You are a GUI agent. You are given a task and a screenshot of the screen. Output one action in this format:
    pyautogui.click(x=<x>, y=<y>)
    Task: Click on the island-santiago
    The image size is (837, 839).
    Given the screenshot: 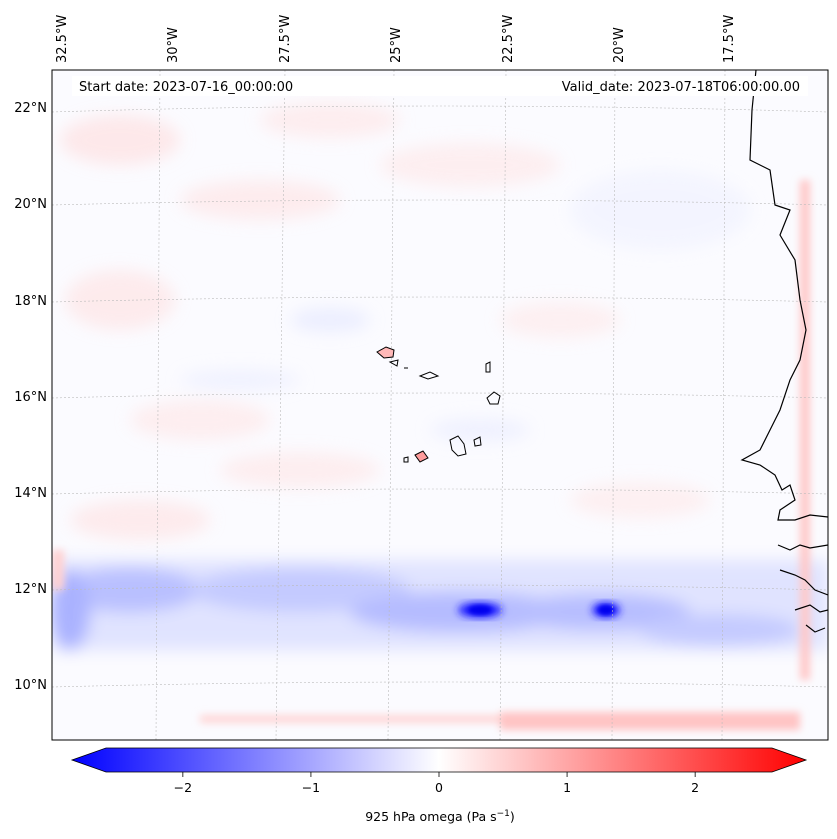 What is the action you would take?
    pyautogui.click(x=458, y=446)
    